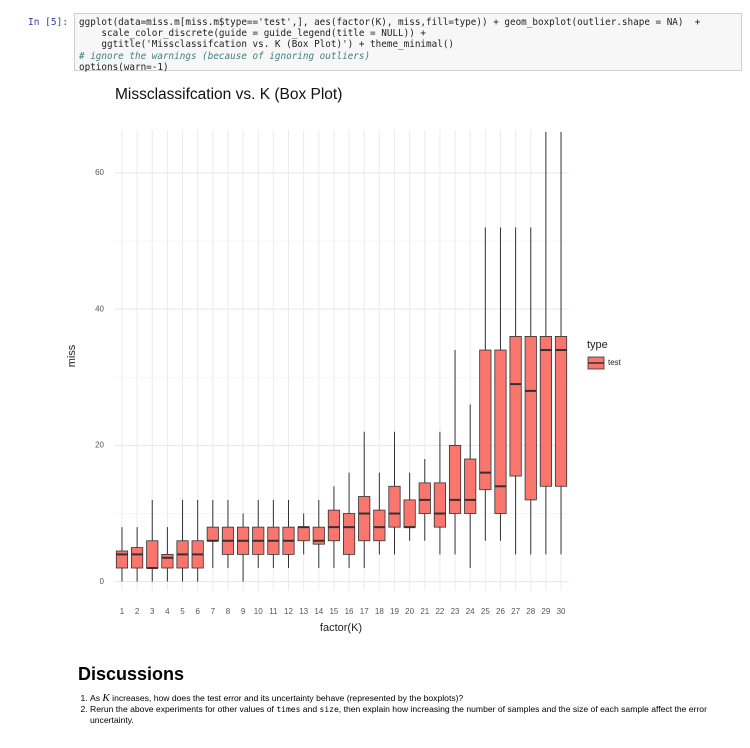 The height and width of the screenshot is (748, 750). Describe the element at coordinates (228, 611) in the screenshot. I see `x-tick-label: 8` at that location.